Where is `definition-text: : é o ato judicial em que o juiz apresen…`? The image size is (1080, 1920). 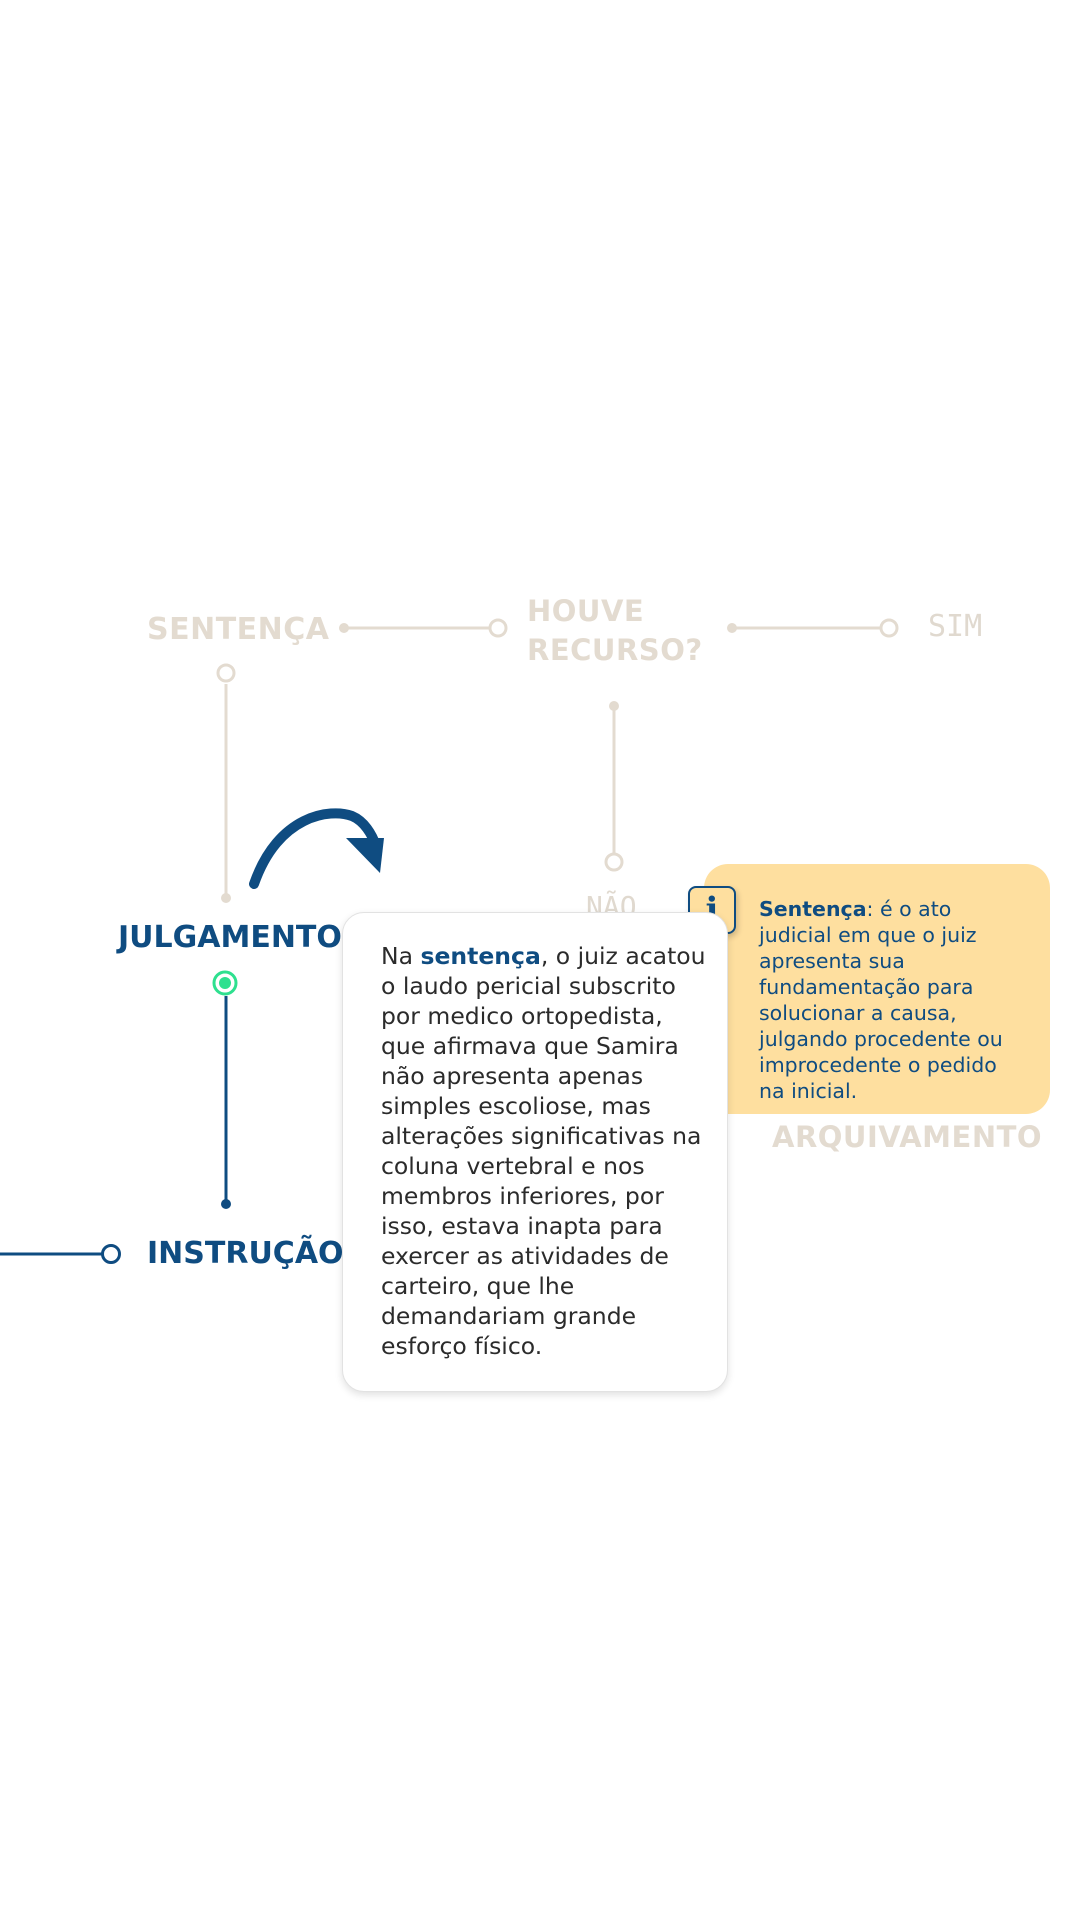
definition-text: : é o ato judicial em que o juiz apresen… is located at coordinates (881, 1000).